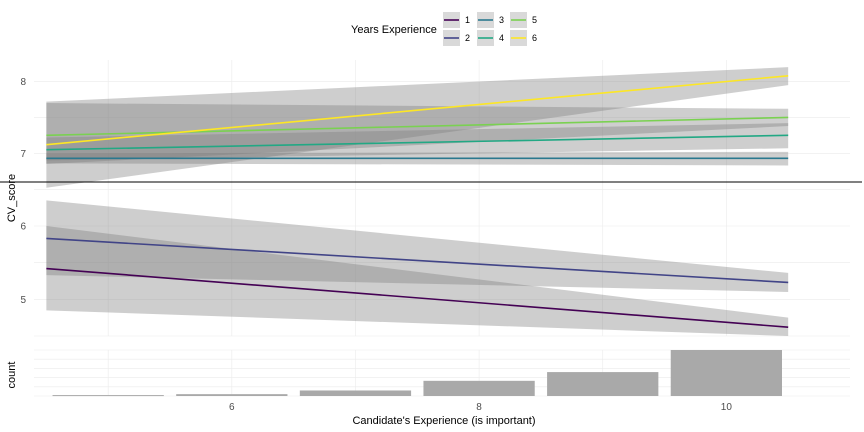 The height and width of the screenshot is (432, 864). What do you see at coordinates (501, 38) in the screenshot?
I see `legend-label-4: 4` at bounding box center [501, 38].